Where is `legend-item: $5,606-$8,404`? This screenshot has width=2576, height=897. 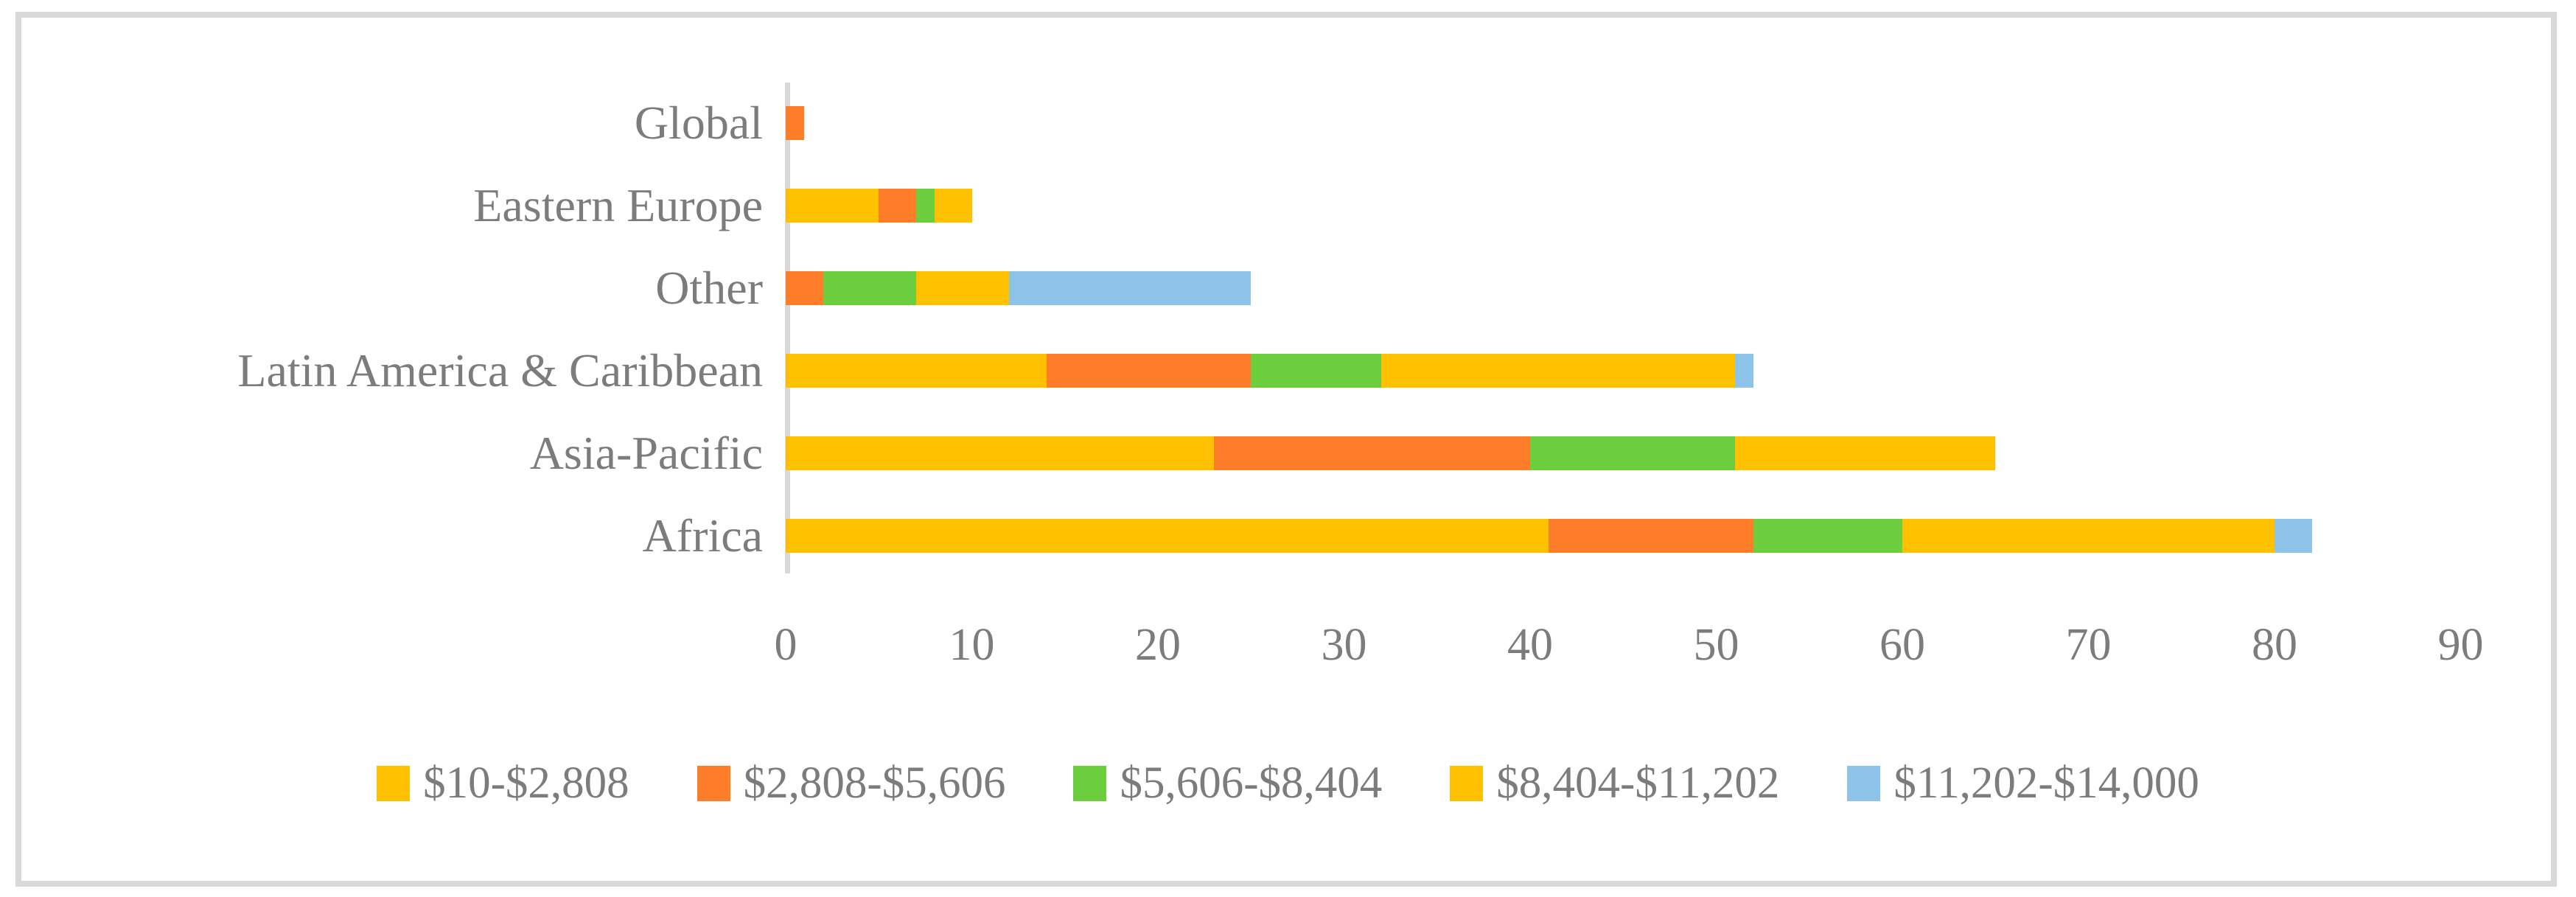 legend-item: $5,606-$8,404 is located at coordinates (1227, 783).